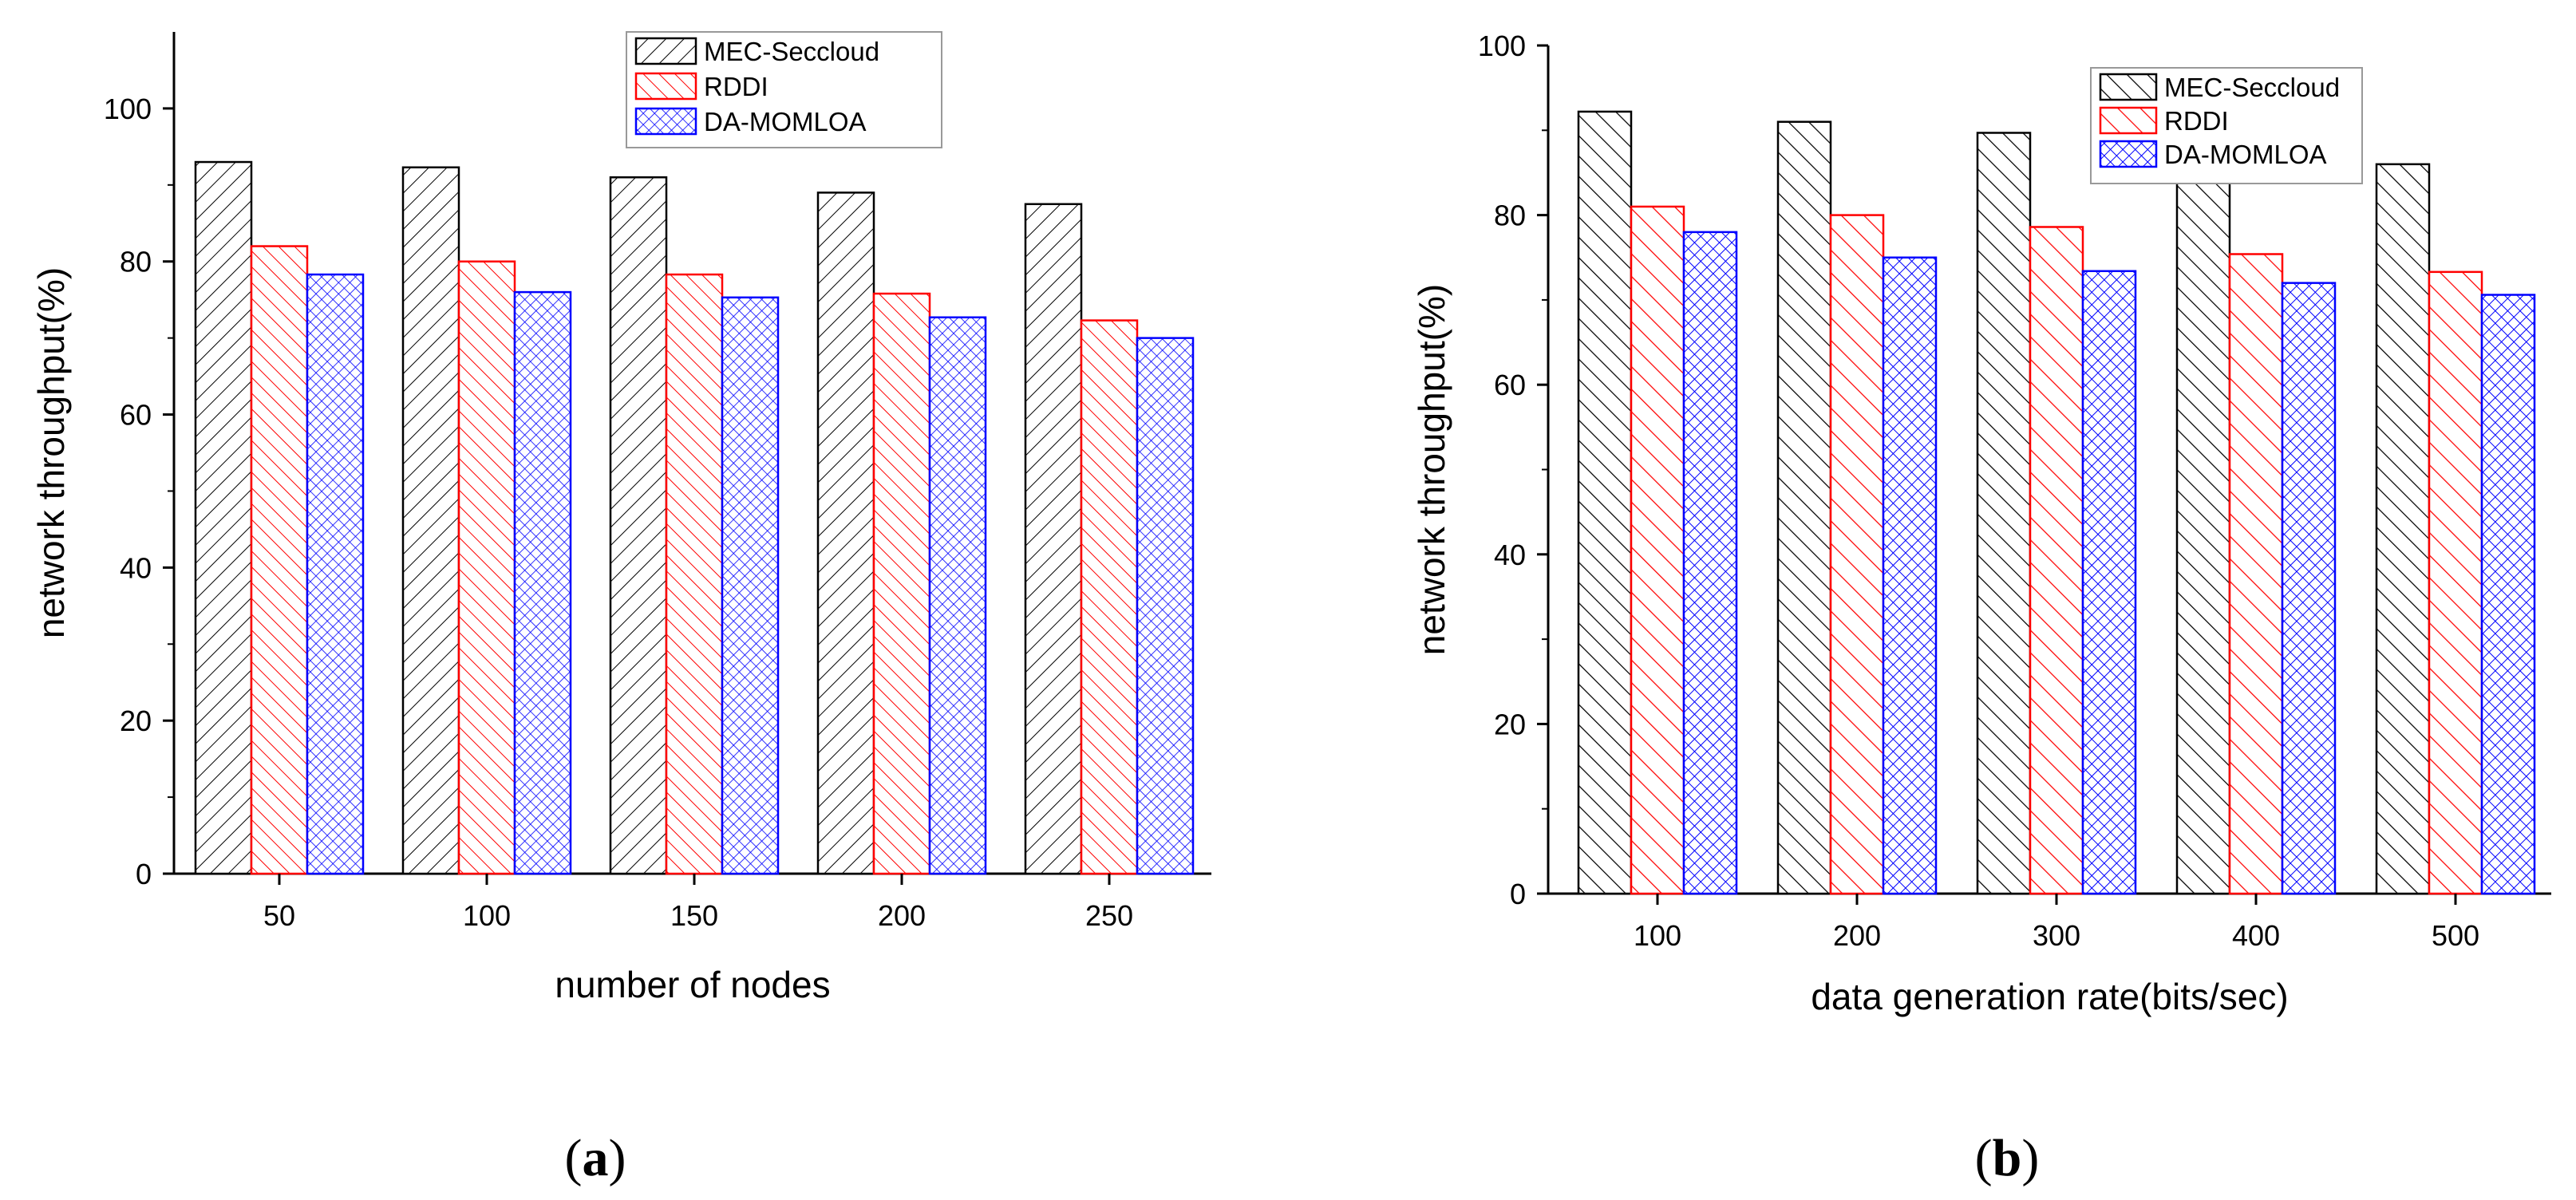  Describe the element at coordinates (2056, 935) in the screenshot. I see `x-tick-label: 300` at that location.